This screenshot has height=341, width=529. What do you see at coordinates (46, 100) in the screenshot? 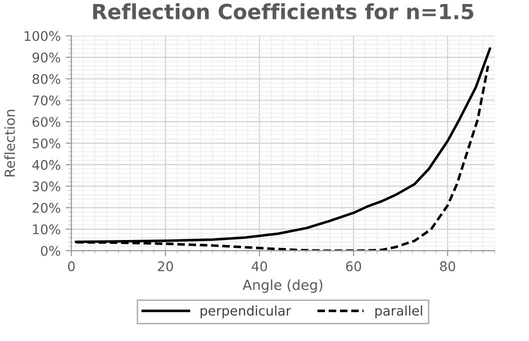
I see `y-tick-label: 70%` at bounding box center [46, 100].